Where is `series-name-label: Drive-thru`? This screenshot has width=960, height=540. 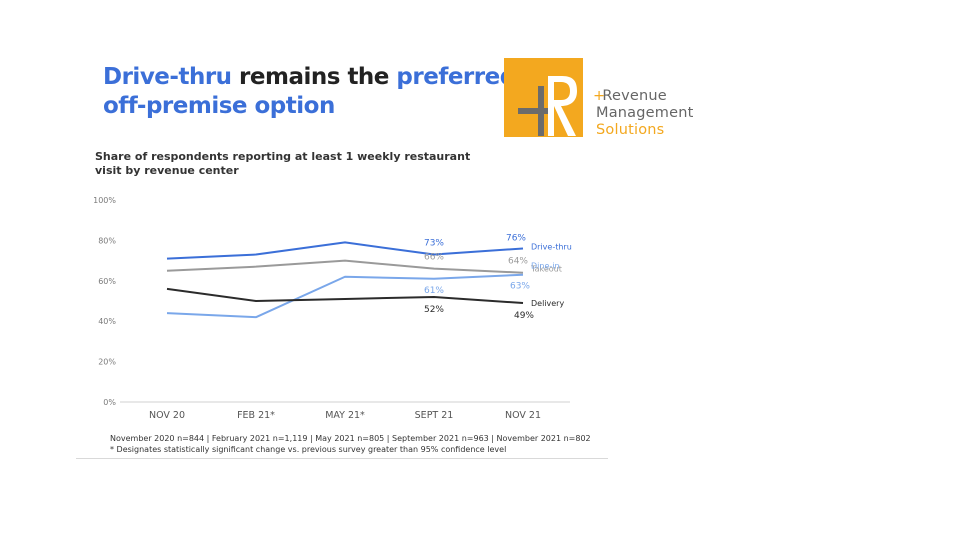 series-name-label: Drive-thru is located at coordinates (551, 246).